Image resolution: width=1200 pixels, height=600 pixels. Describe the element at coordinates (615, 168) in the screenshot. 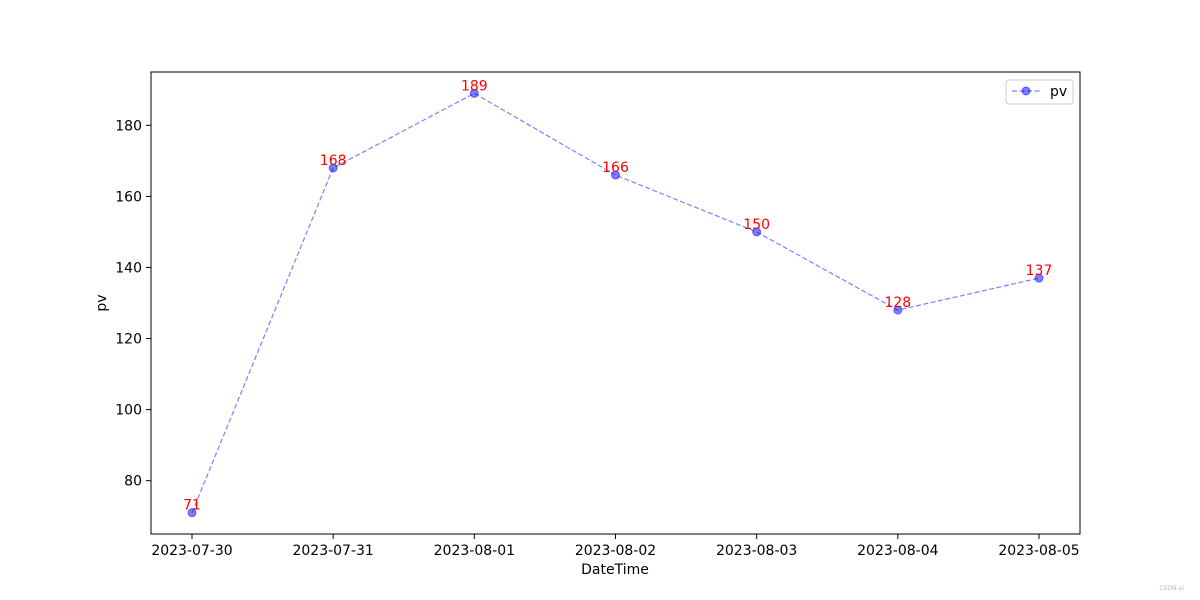

I see `data-label: 166` at that location.